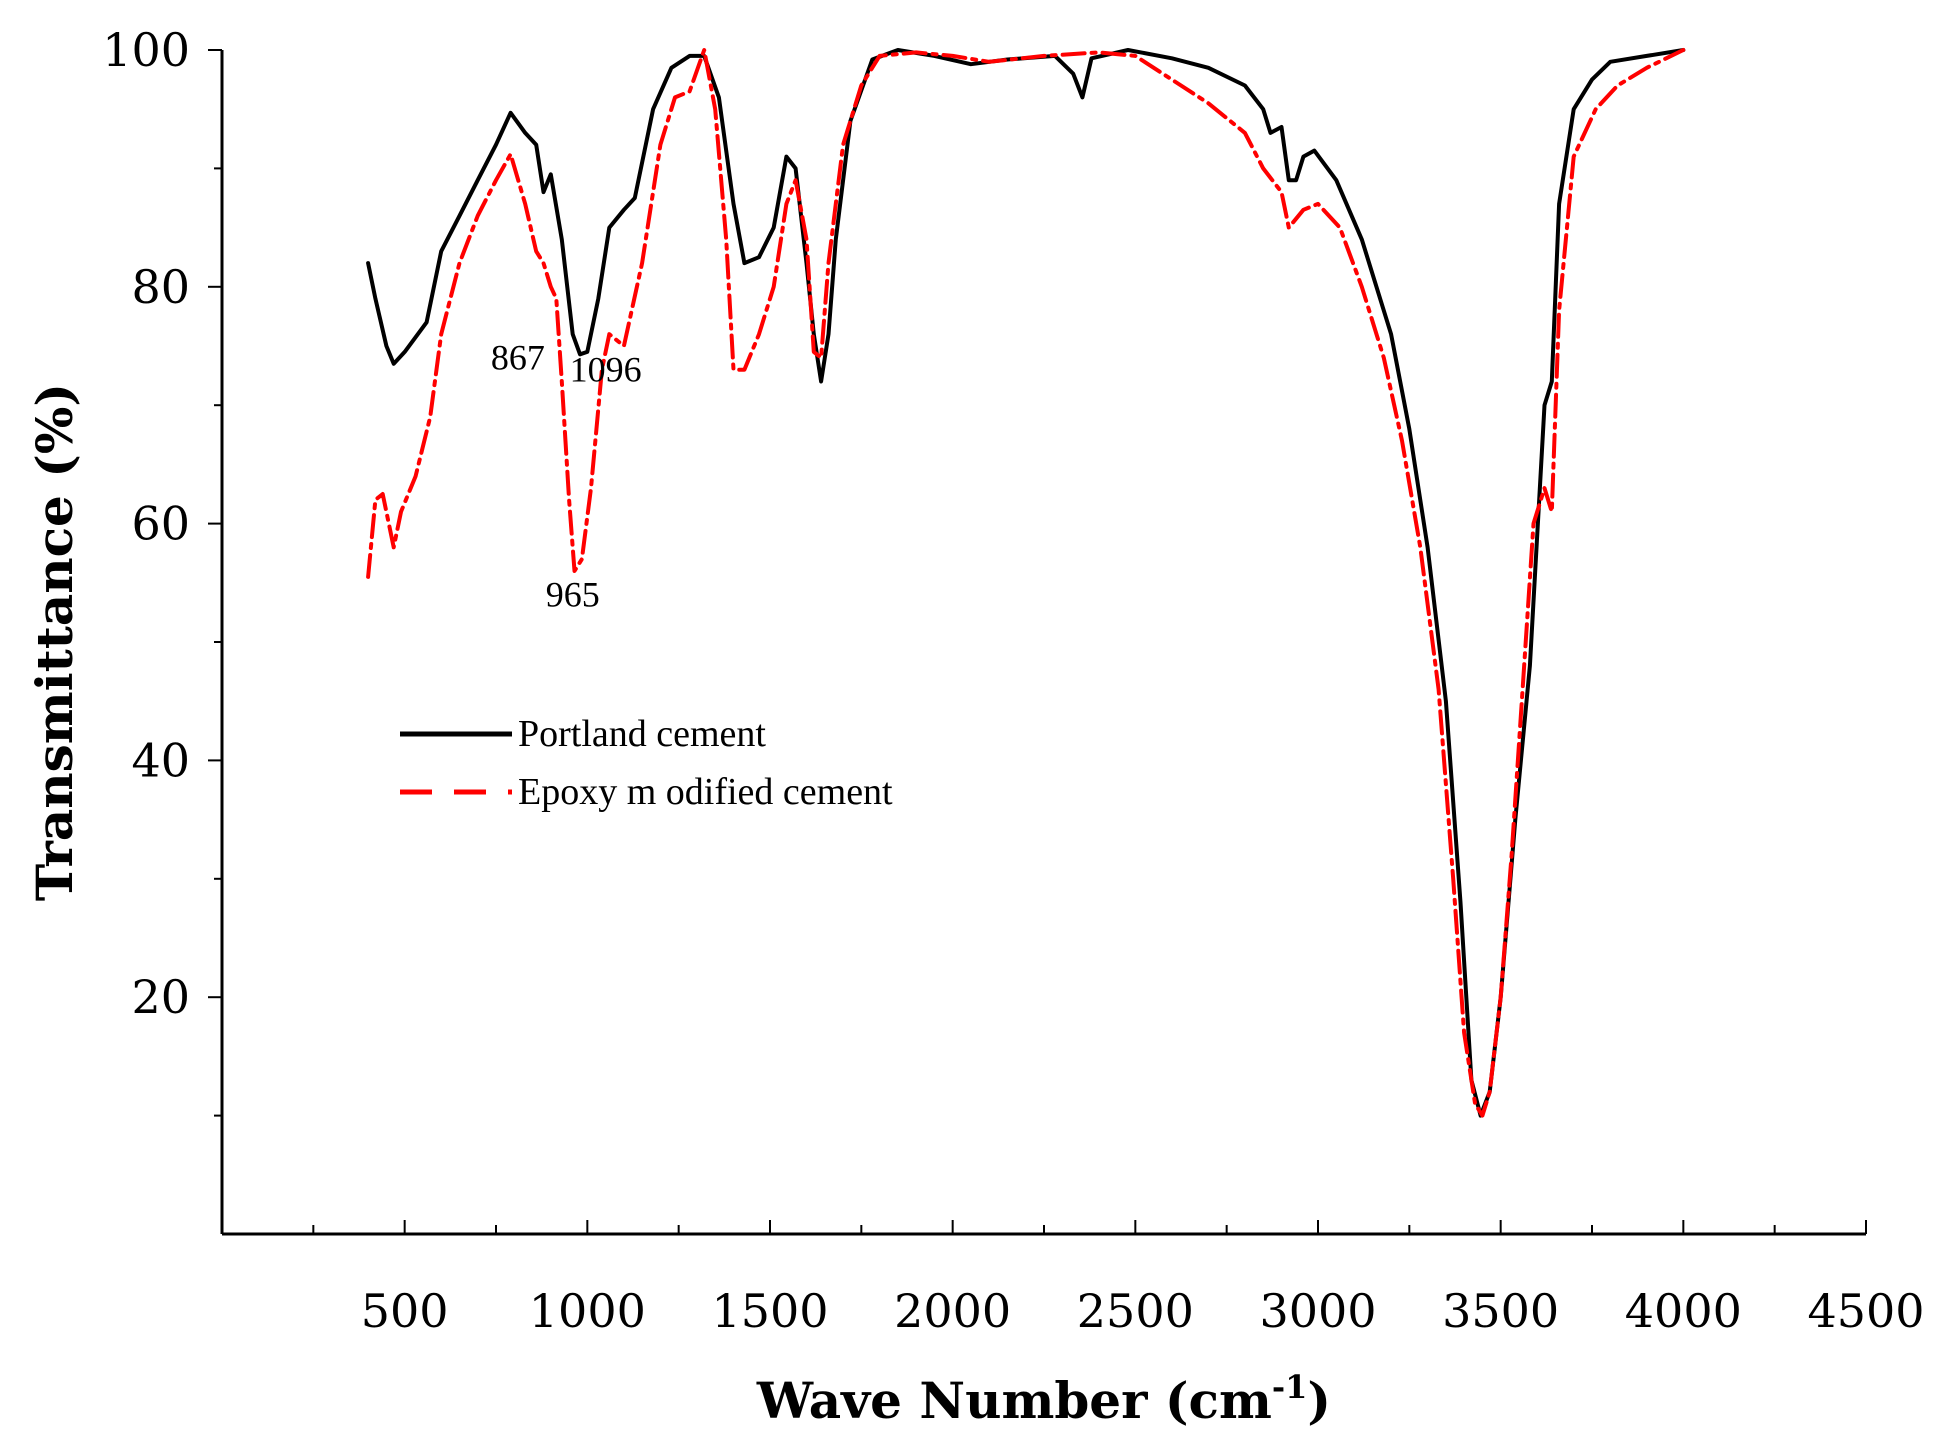  Describe the element at coordinates (160, 524) in the screenshot. I see `y-tick-label: 60` at that location.